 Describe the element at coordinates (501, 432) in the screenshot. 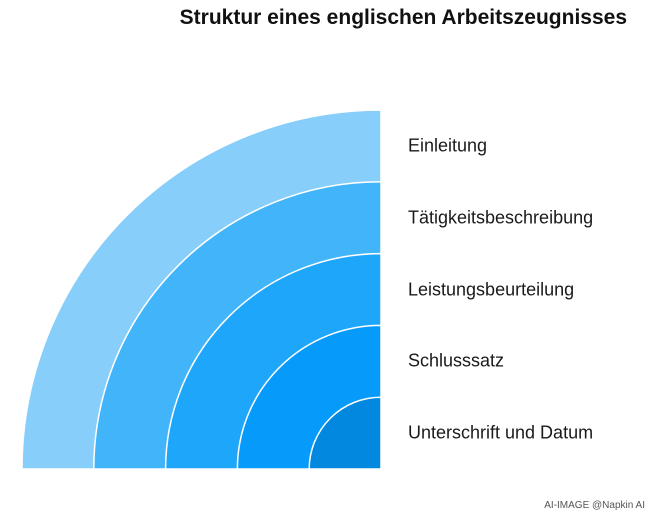

I see `layer-label: Unterschrift und Datum` at that location.